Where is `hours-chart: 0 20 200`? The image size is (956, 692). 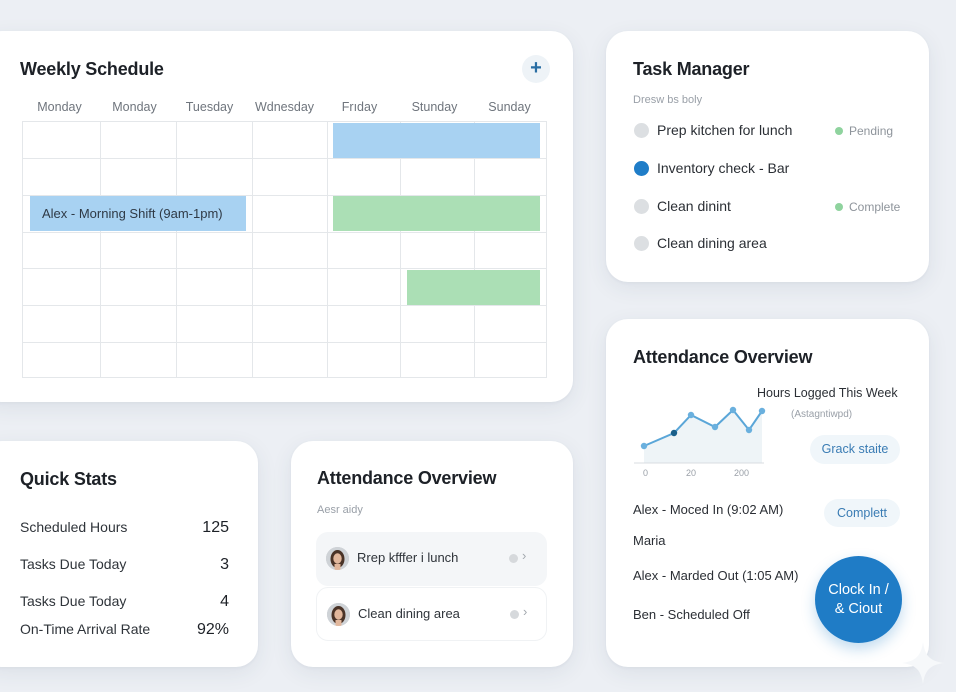
hours-chart: 0 20 200 is located at coordinates (704, 436).